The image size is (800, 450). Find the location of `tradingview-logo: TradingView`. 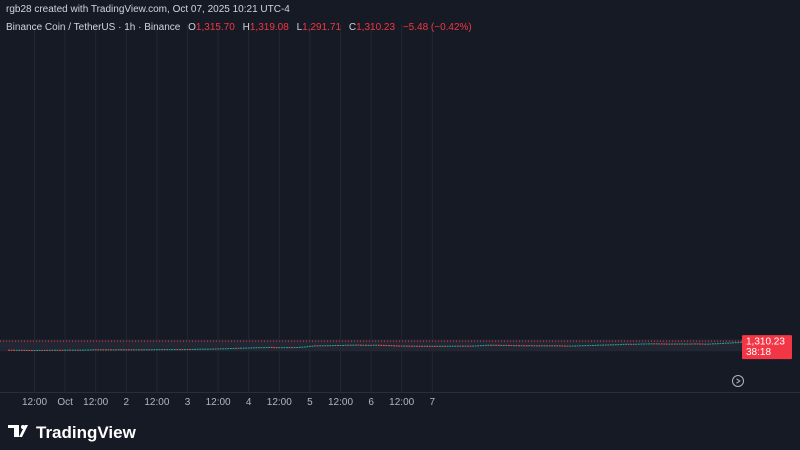

tradingview-logo: TradingView is located at coordinates (72, 432).